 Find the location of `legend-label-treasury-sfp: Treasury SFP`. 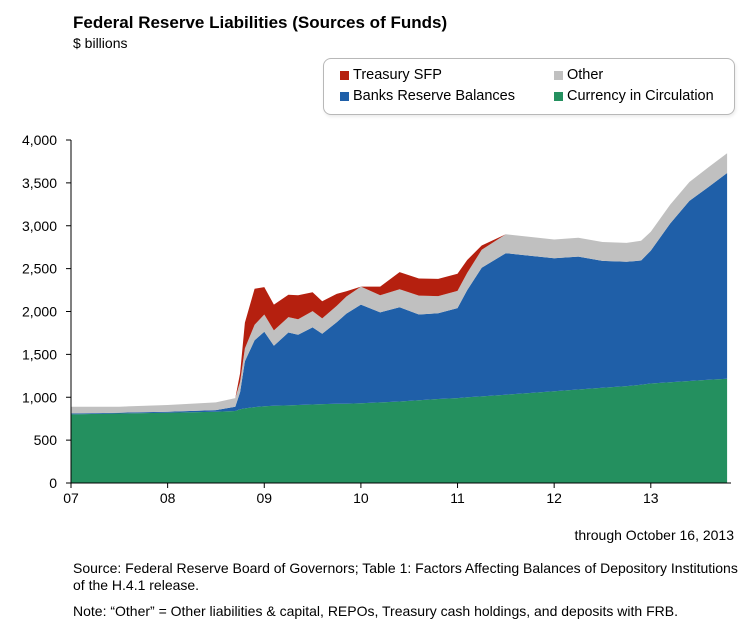

legend-label-treasury-sfp: Treasury SFP is located at coordinates (397, 75).